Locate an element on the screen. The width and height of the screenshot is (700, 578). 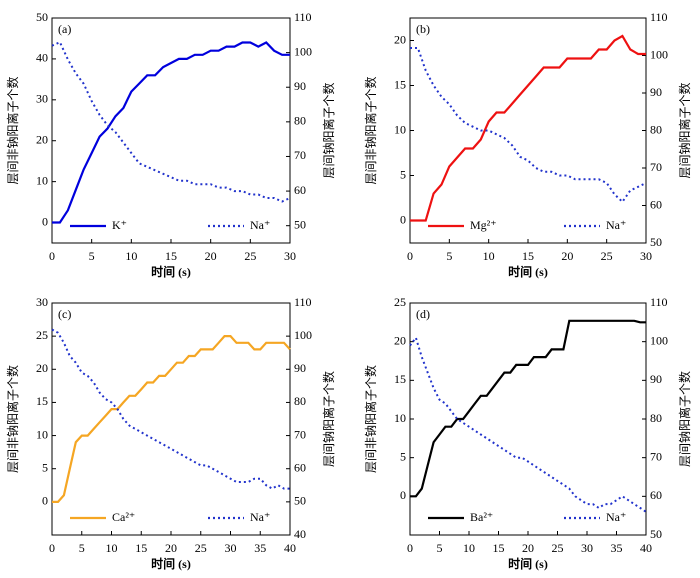
legend-label: K⁺ is located at coordinates (119, 225).